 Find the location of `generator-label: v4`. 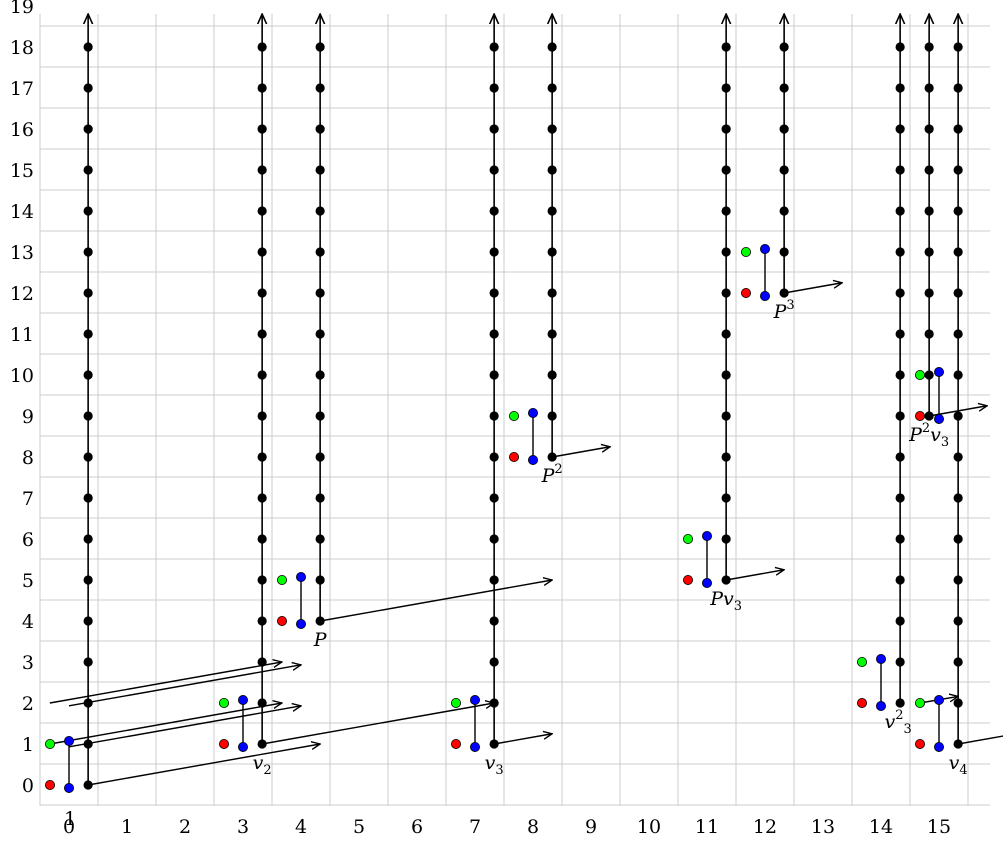

generator-label: v4 is located at coordinates (958, 765).